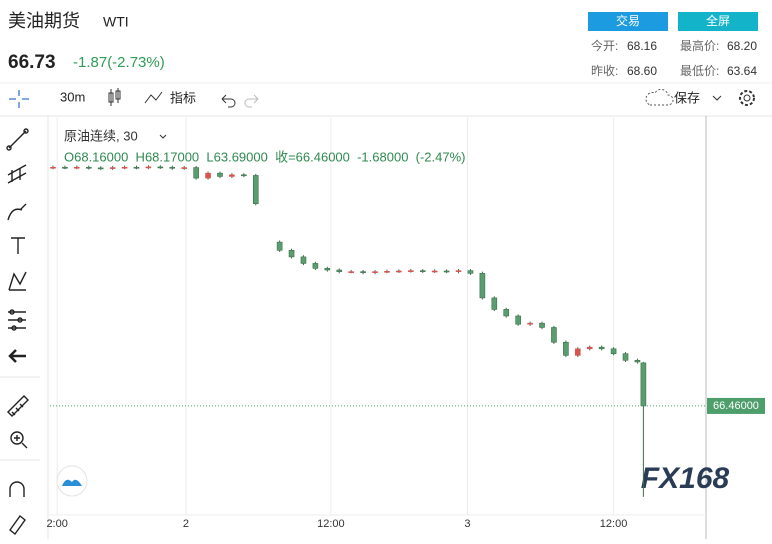 This screenshot has width=772, height=544. I want to click on undo-icon, so click(228, 101).